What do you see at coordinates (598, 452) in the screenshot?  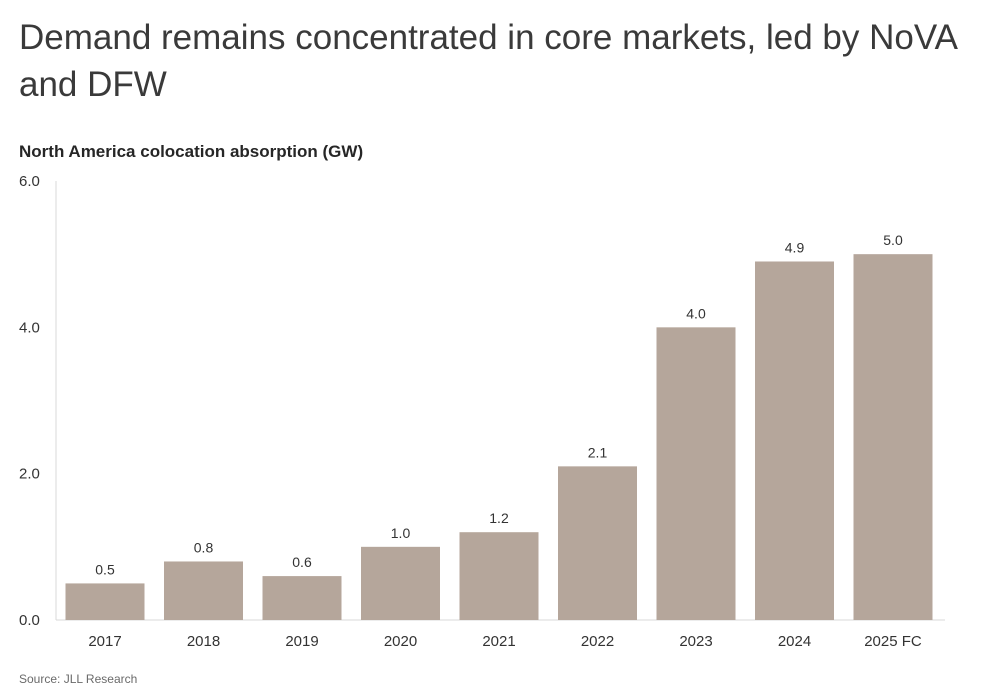 I see `bar-value-label: 2.1` at bounding box center [598, 452].